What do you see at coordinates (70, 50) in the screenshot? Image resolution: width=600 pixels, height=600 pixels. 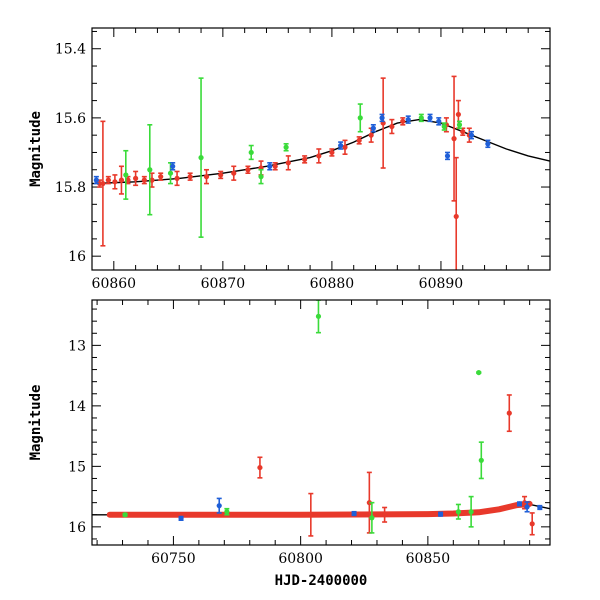 I see `y-tick-label: 15.4` at bounding box center [70, 50].